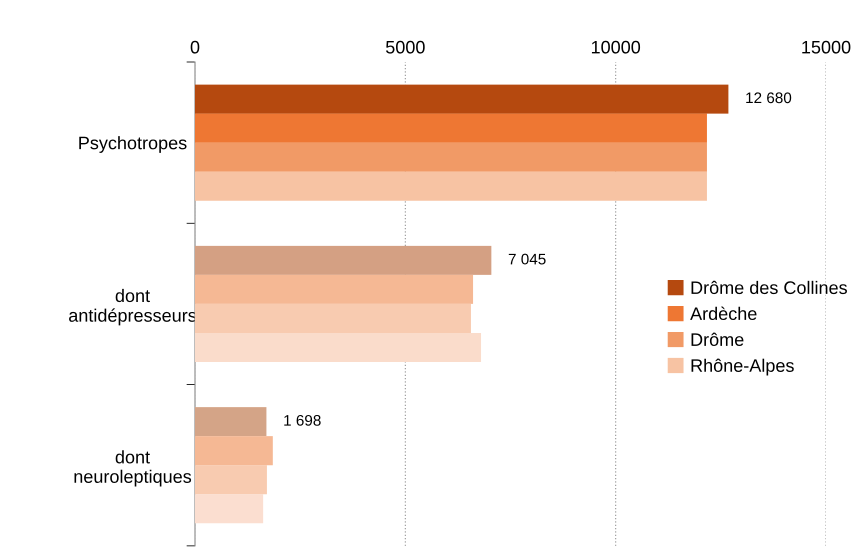 This screenshot has width=859, height=557. I want to click on x-tick-label: 0, so click(195, 47).